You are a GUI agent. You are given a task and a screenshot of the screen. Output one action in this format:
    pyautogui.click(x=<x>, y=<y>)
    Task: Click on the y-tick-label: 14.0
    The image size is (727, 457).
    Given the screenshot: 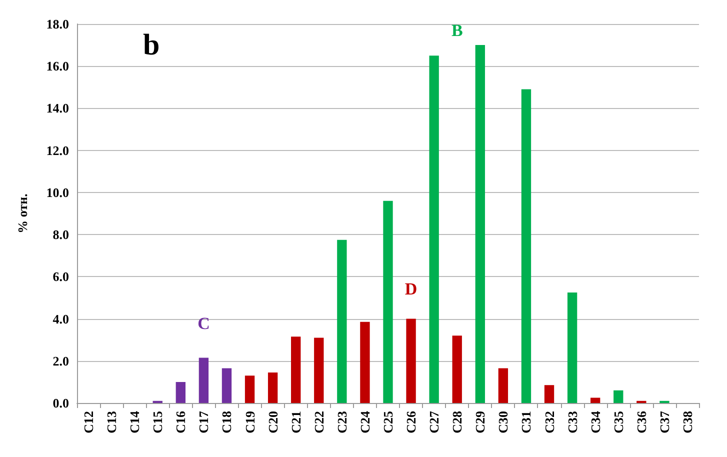 What is the action you would take?
    pyautogui.click(x=57, y=108)
    